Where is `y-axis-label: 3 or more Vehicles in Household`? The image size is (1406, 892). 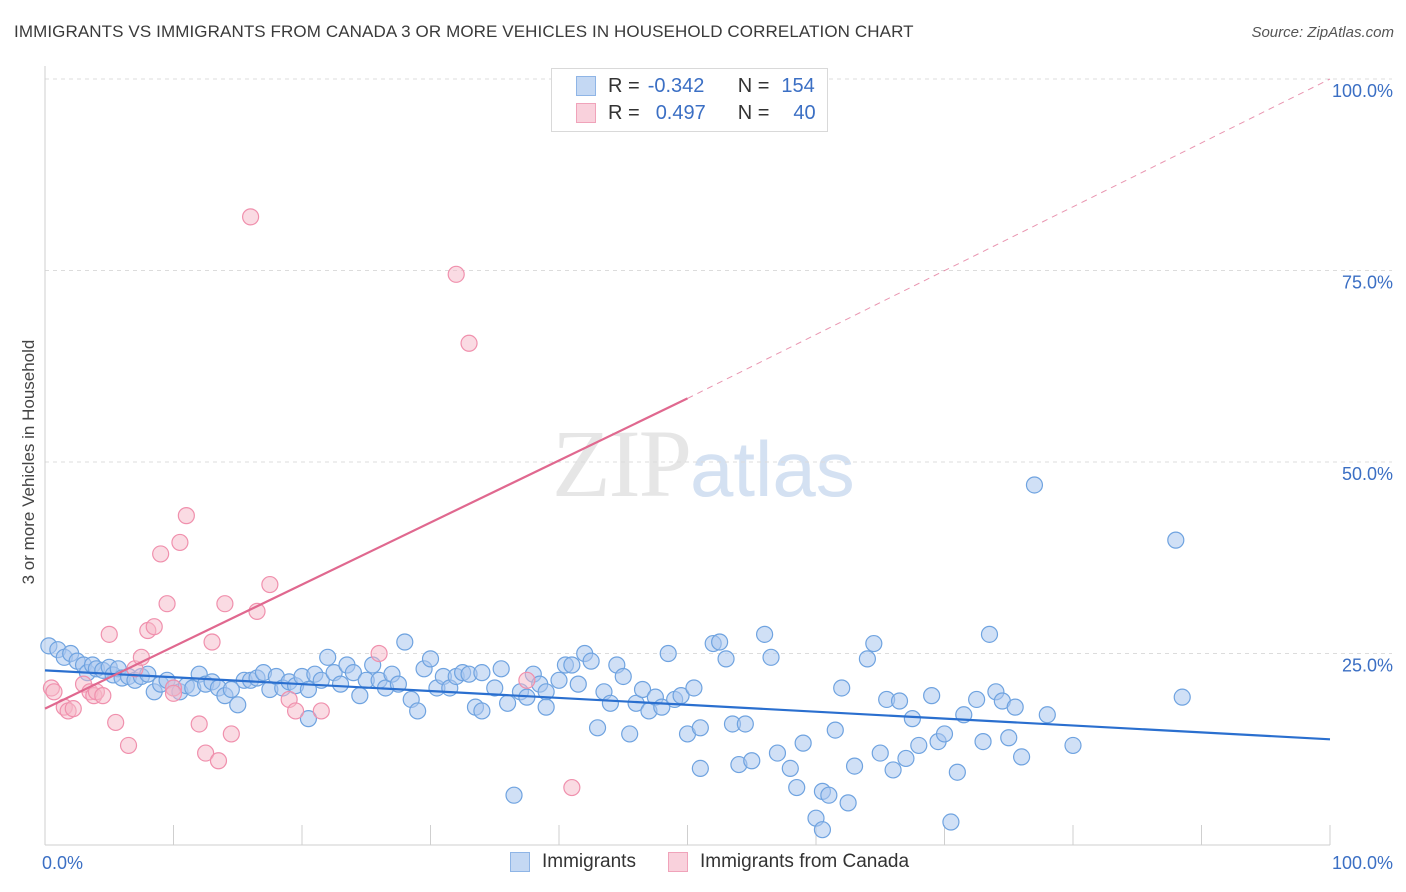 y-axis-label: 3 or more Vehicles in Household is located at coordinates (28, 462).